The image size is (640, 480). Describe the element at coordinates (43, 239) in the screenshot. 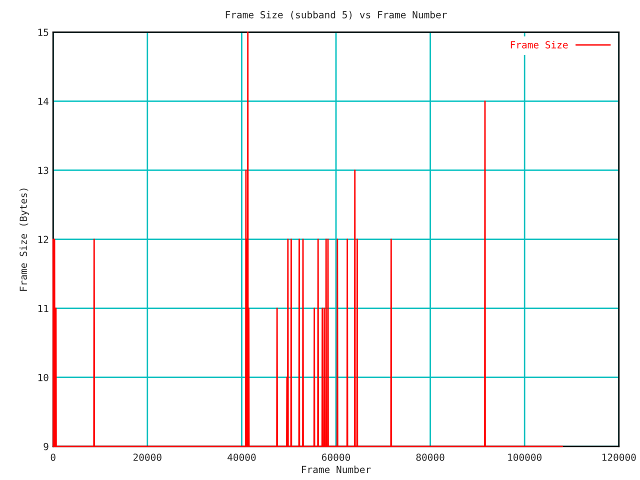

I see `y-tick-label: 12` at that location.